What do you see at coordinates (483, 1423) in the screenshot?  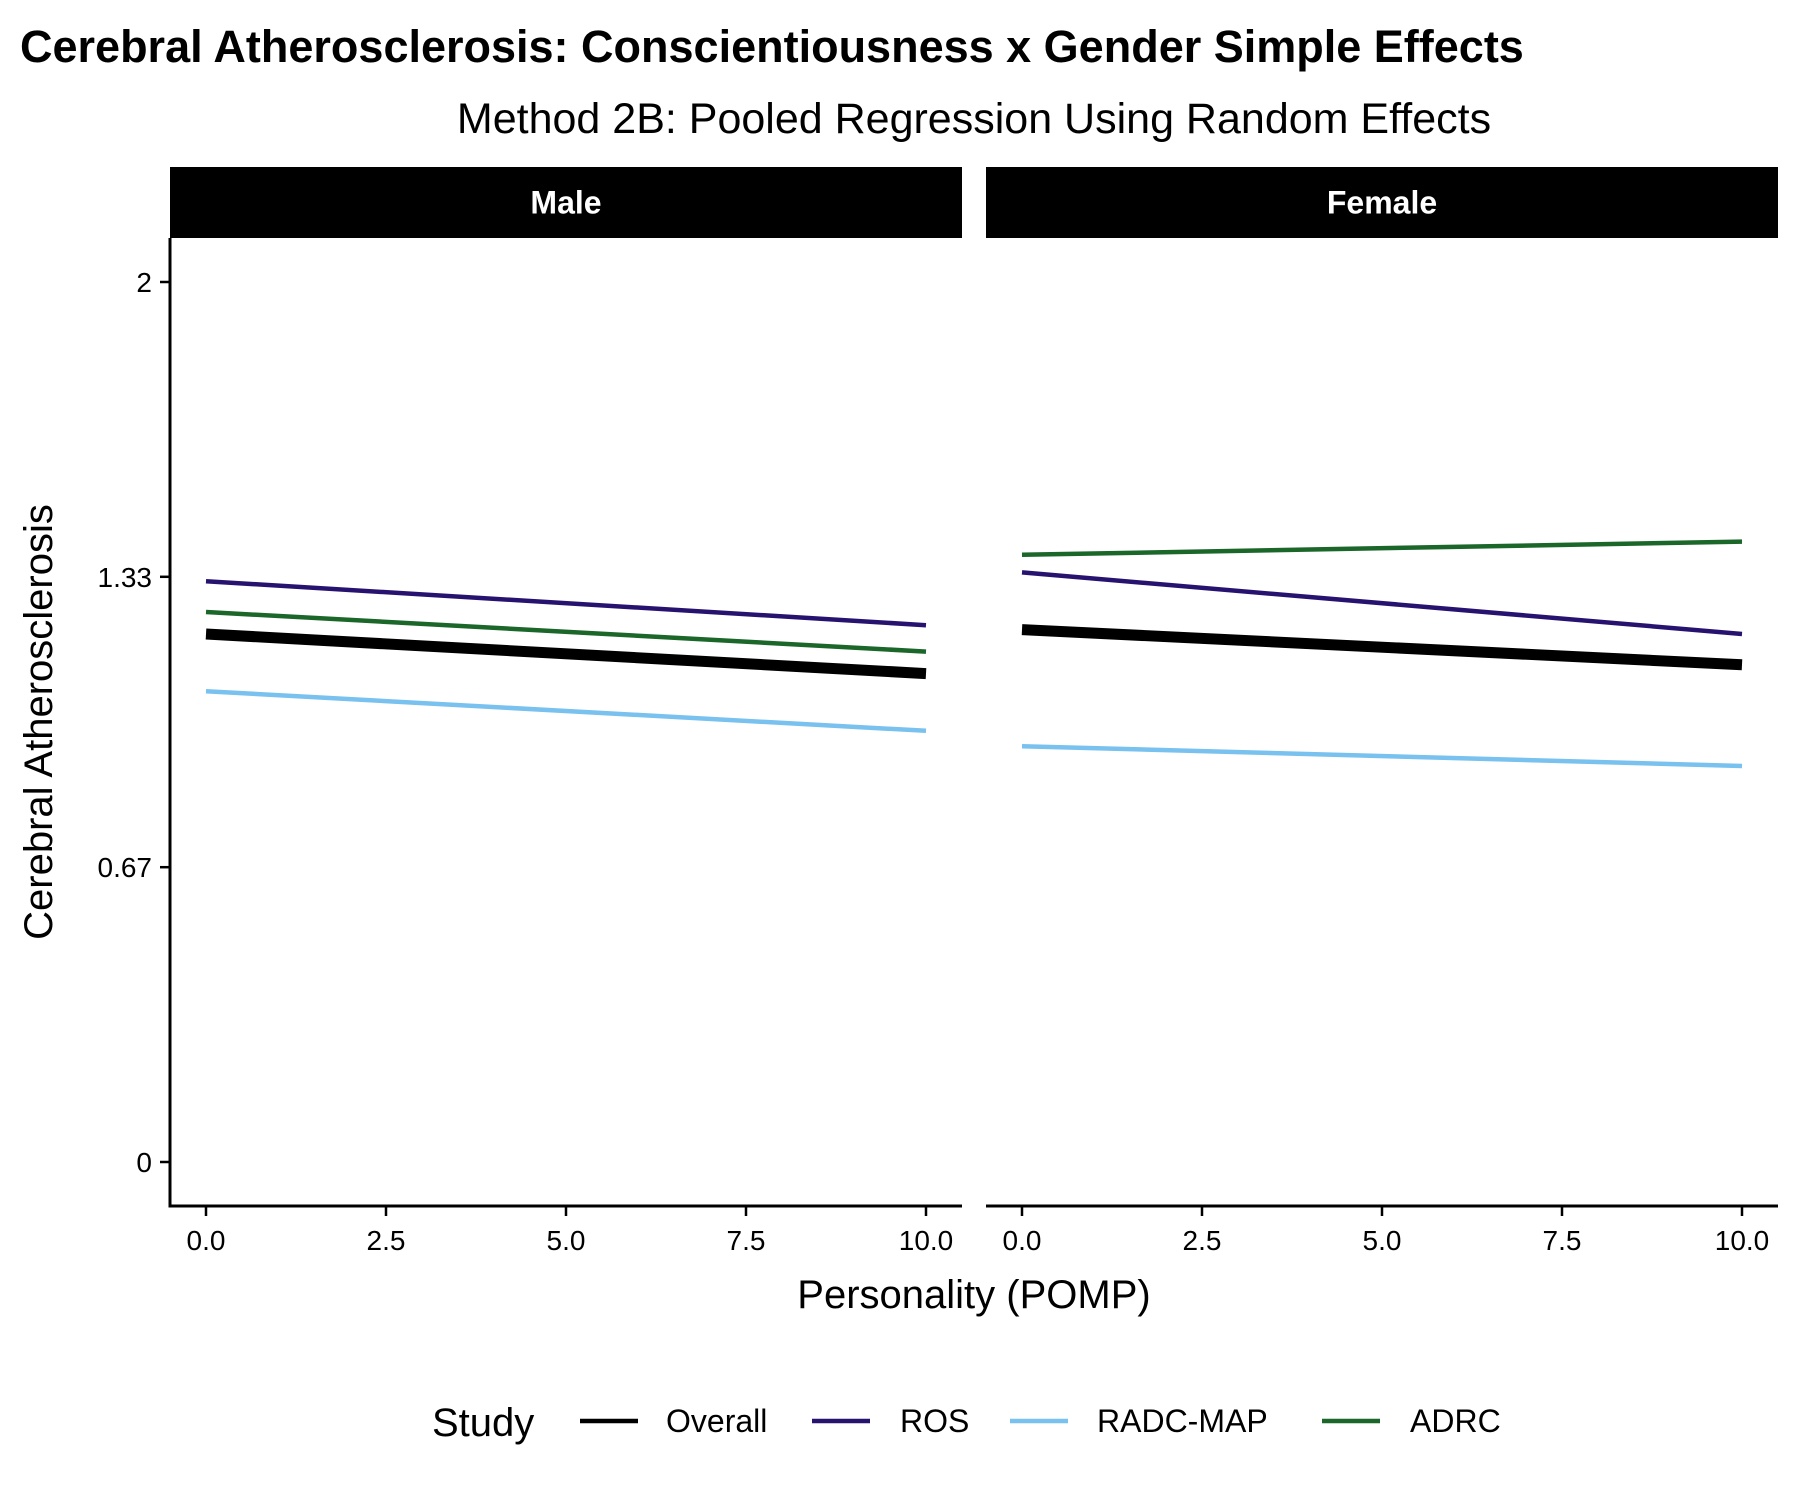 I see `legend-title: Study` at bounding box center [483, 1423].